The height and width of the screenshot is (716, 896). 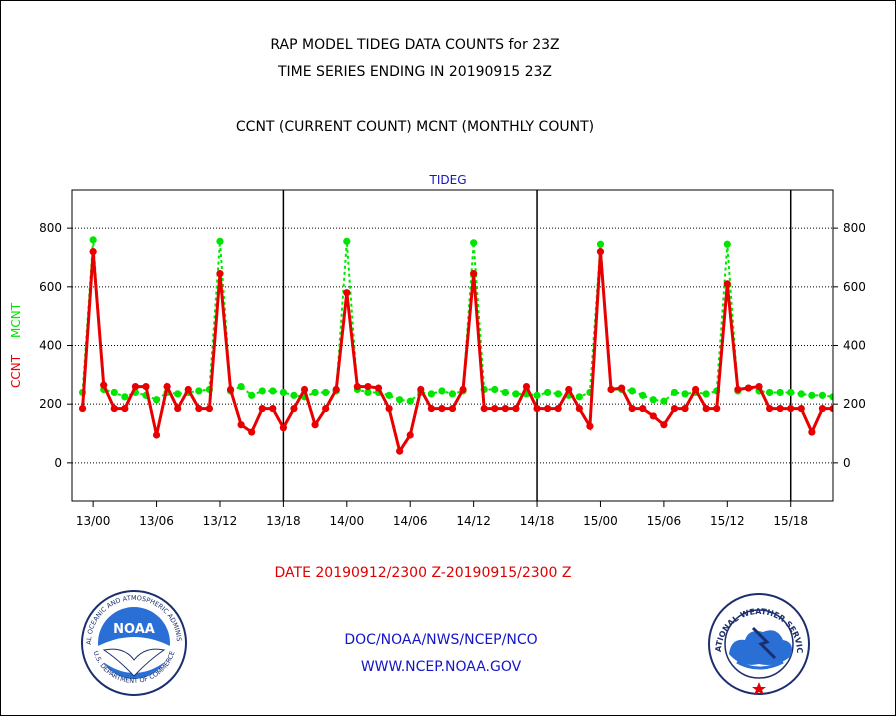 I want to click on x-tick-label: 14/18, so click(x=537, y=521).